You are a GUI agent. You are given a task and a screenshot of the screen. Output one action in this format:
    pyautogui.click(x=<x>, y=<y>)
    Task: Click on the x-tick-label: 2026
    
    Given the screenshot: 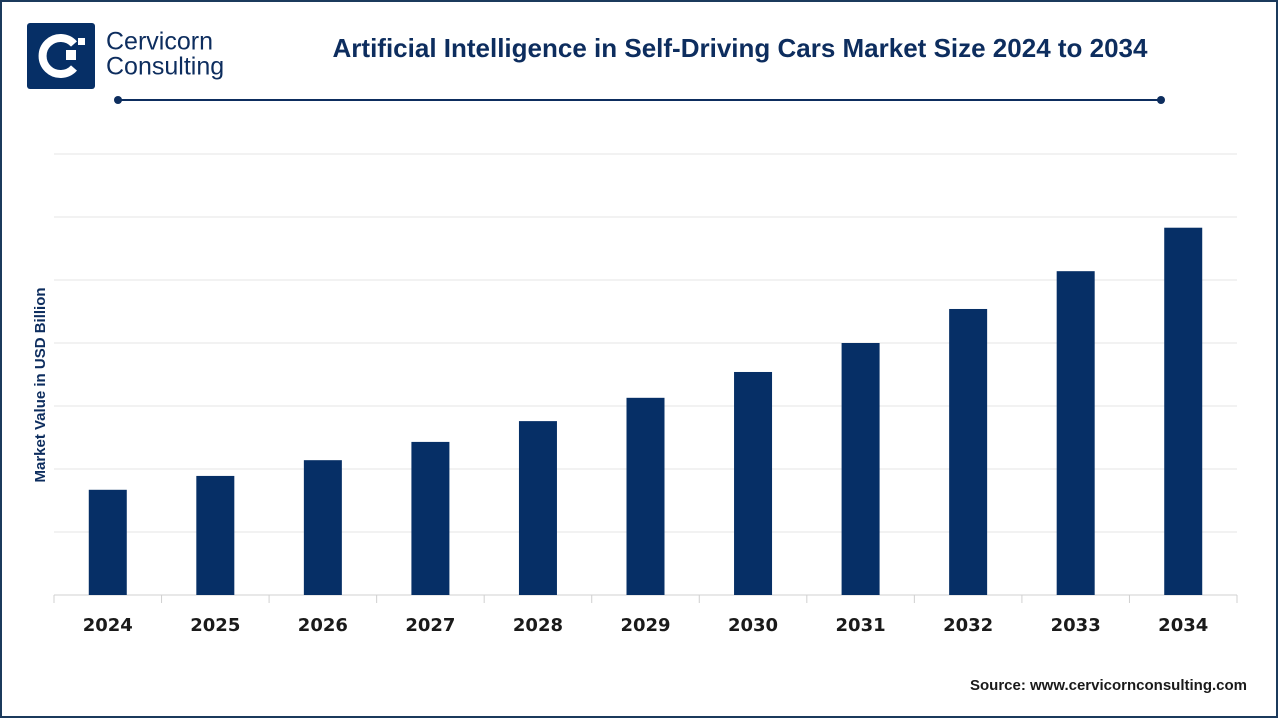 What is the action you would take?
    pyautogui.click(x=323, y=625)
    